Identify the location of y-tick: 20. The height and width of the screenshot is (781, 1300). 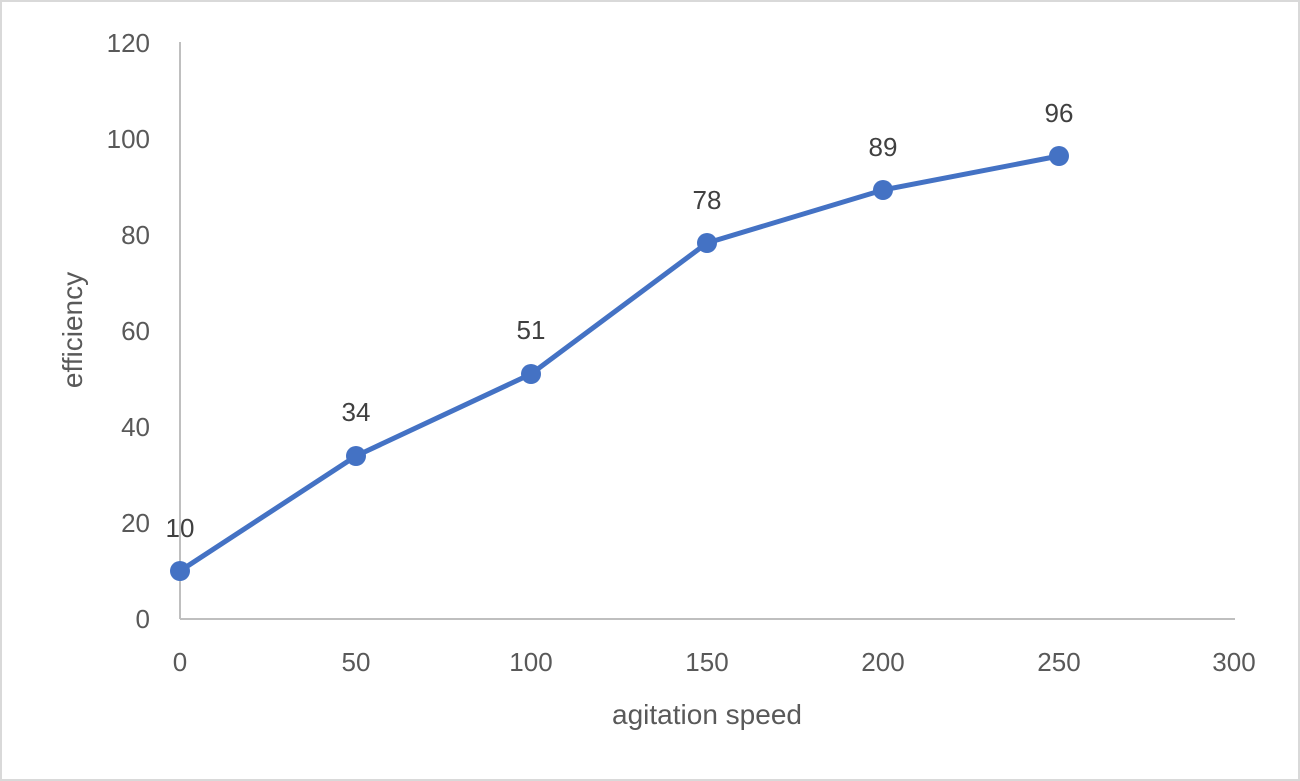
(135, 523).